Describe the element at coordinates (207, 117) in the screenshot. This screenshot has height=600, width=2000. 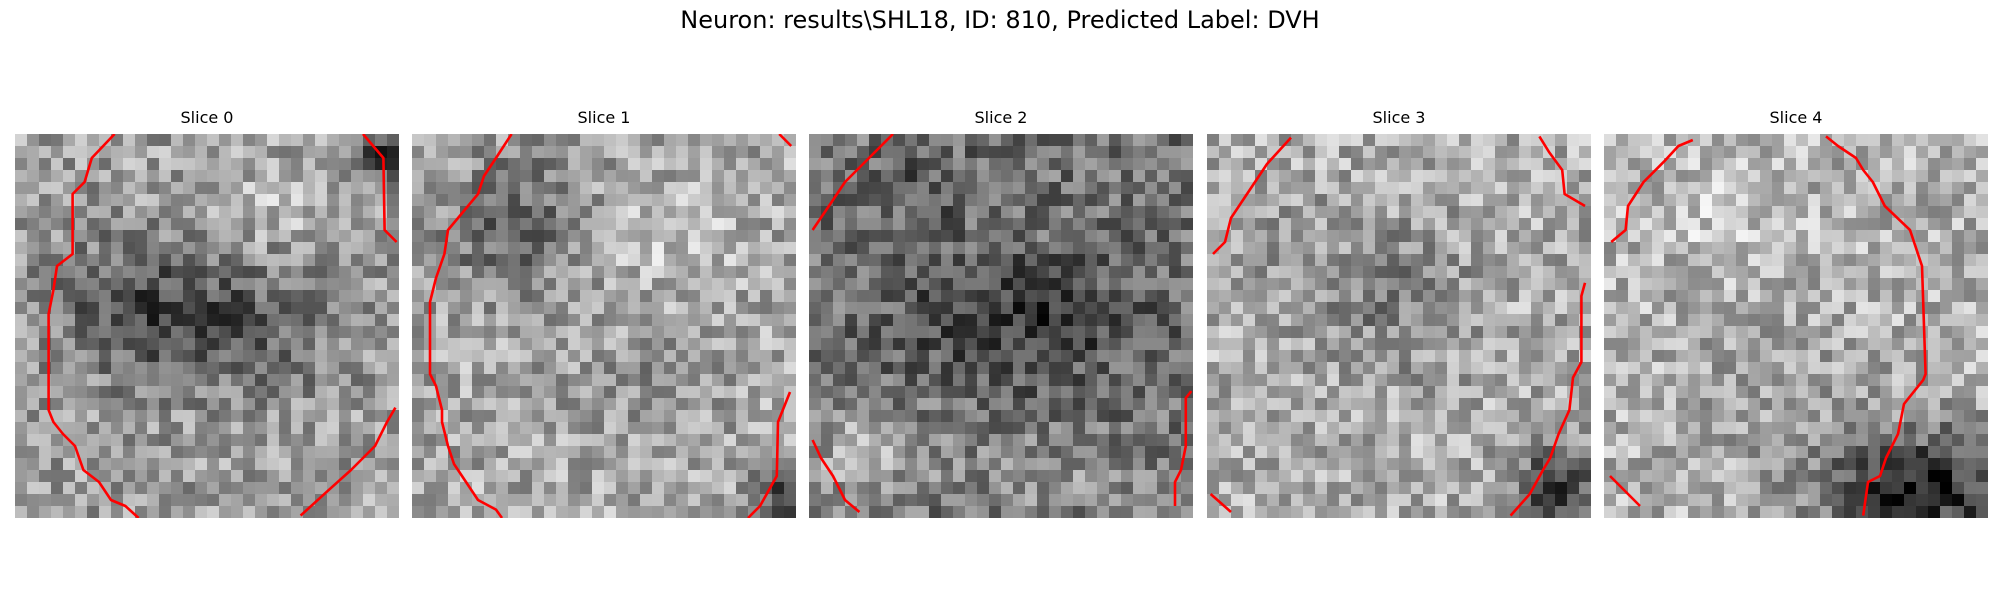
I see `slice-title-0: Slice 0` at that location.